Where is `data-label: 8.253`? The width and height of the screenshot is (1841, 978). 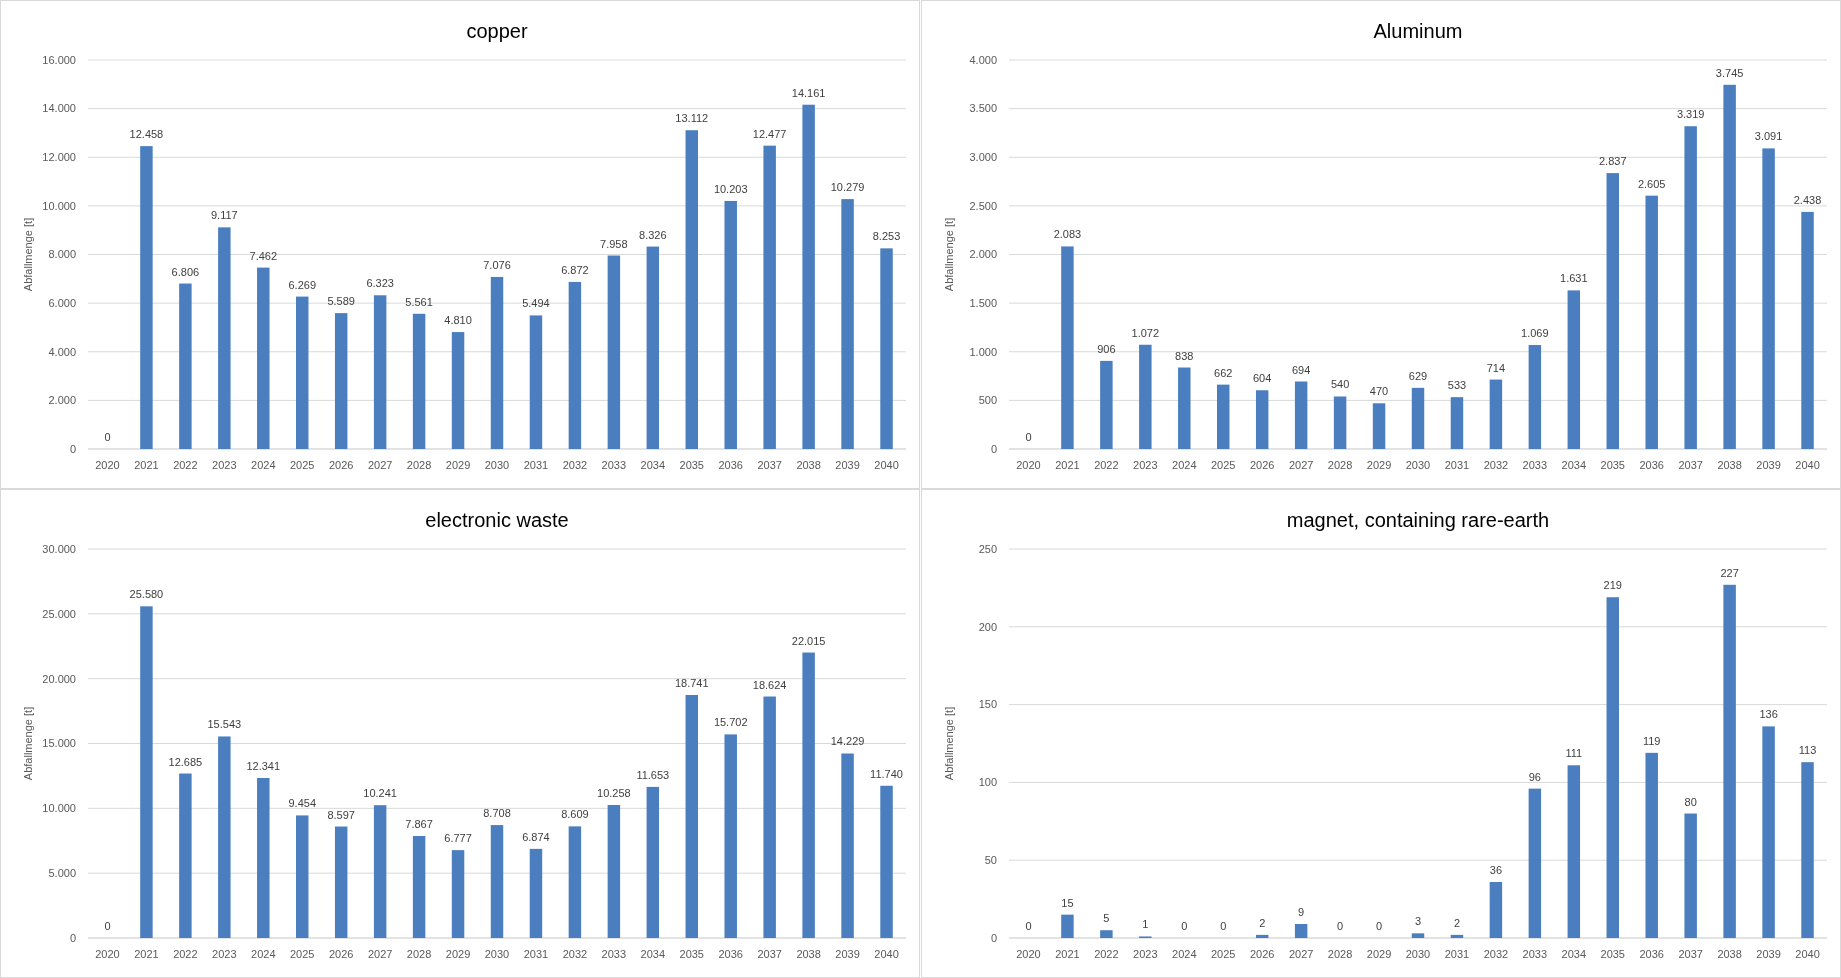 data-label: 8.253 is located at coordinates (886, 236).